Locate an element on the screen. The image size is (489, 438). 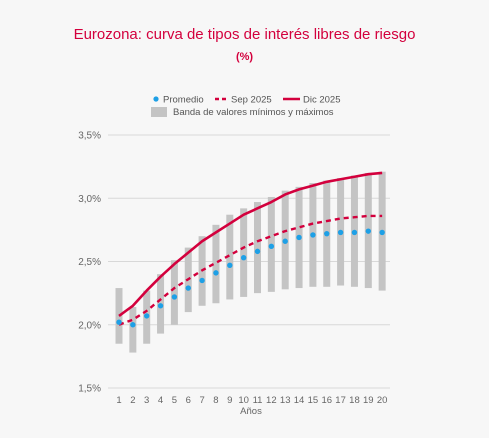
legend-promedio-marker is located at coordinates (156, 99).